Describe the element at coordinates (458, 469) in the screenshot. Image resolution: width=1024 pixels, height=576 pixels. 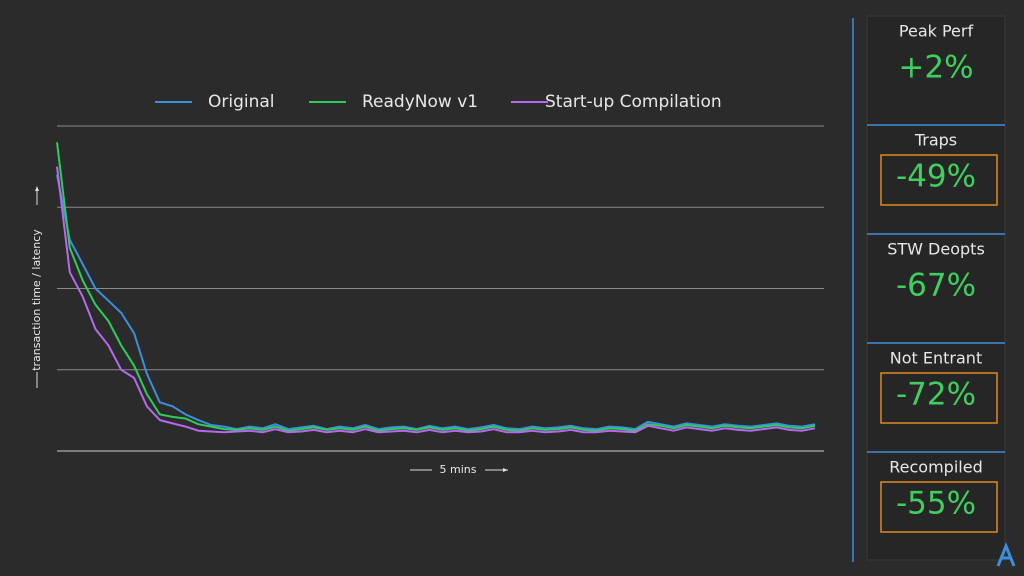
I see `x-axis-label: 5 mins` at that location.